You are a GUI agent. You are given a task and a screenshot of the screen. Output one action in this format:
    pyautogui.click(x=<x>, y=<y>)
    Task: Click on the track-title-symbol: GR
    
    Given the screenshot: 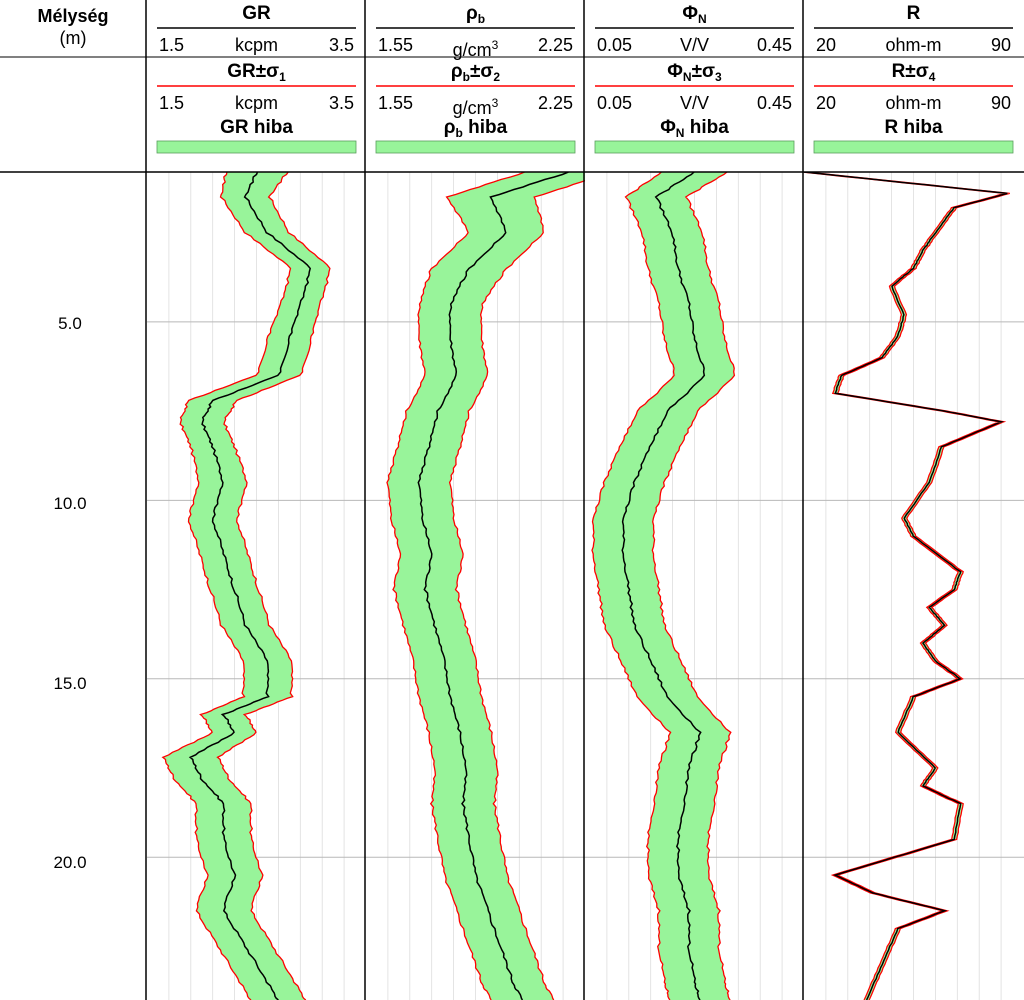 What is the action you would take?
    pyautogui.click(x=256, y=13)
    